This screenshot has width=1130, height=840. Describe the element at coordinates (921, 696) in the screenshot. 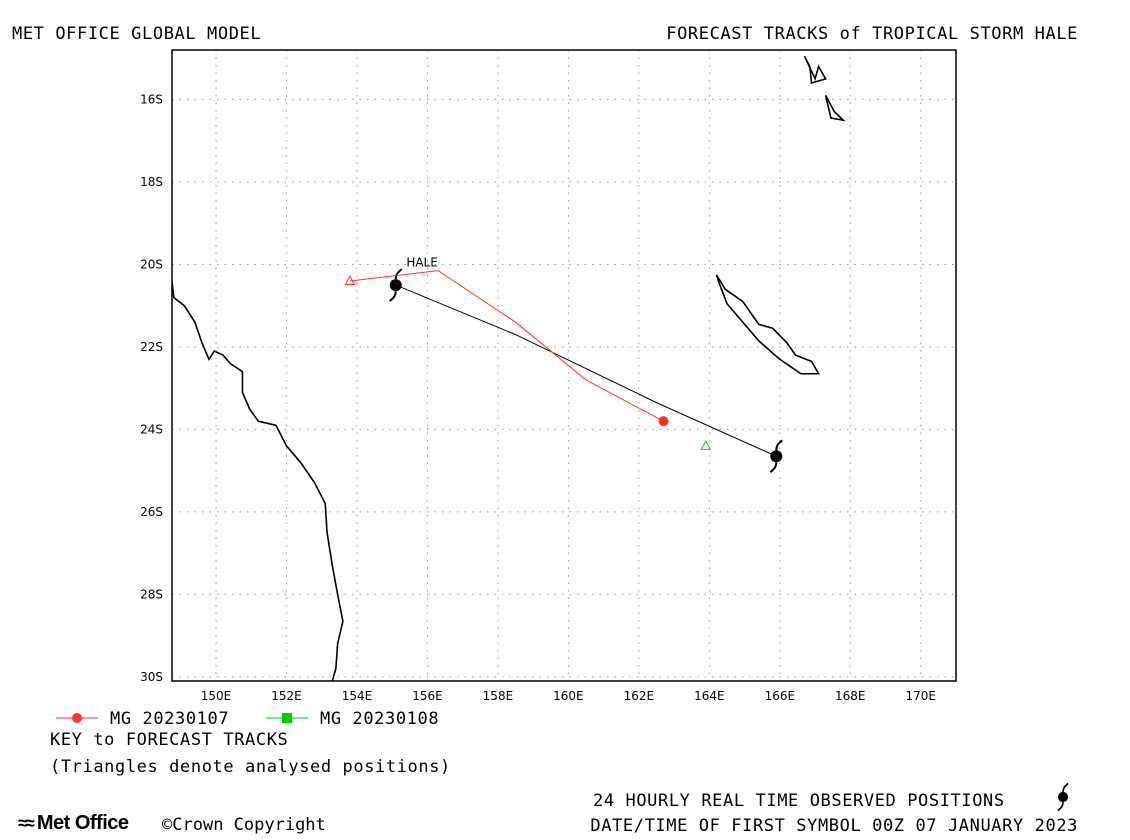

I see `lon-tick-label: 170E` at that location.